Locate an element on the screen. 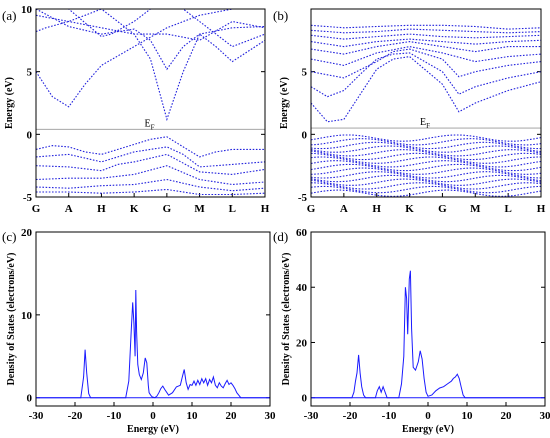 The height and width of the screenshot is (438, 550). panel-label: (b) is located at coordinates (280, 15).